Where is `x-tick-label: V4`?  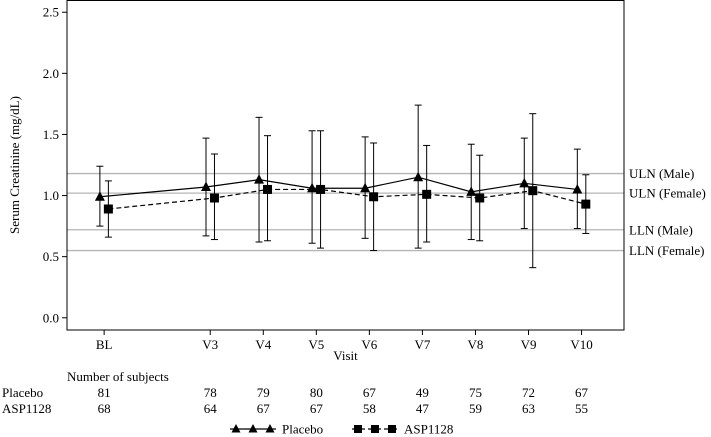 x-tick-label: V4 is located at coordinates (263, 344).